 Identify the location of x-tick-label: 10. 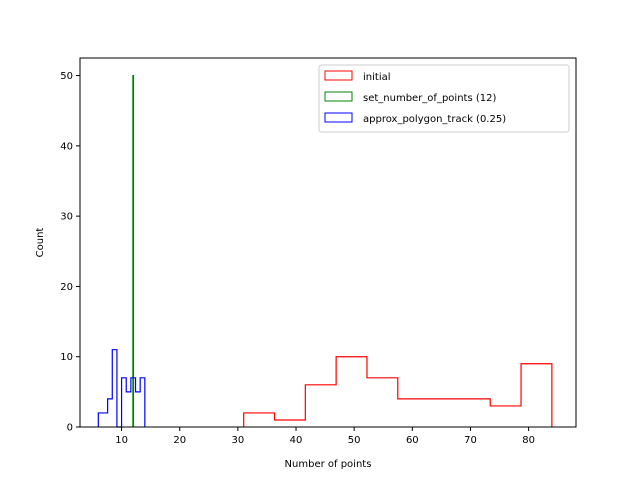
(121, 440).